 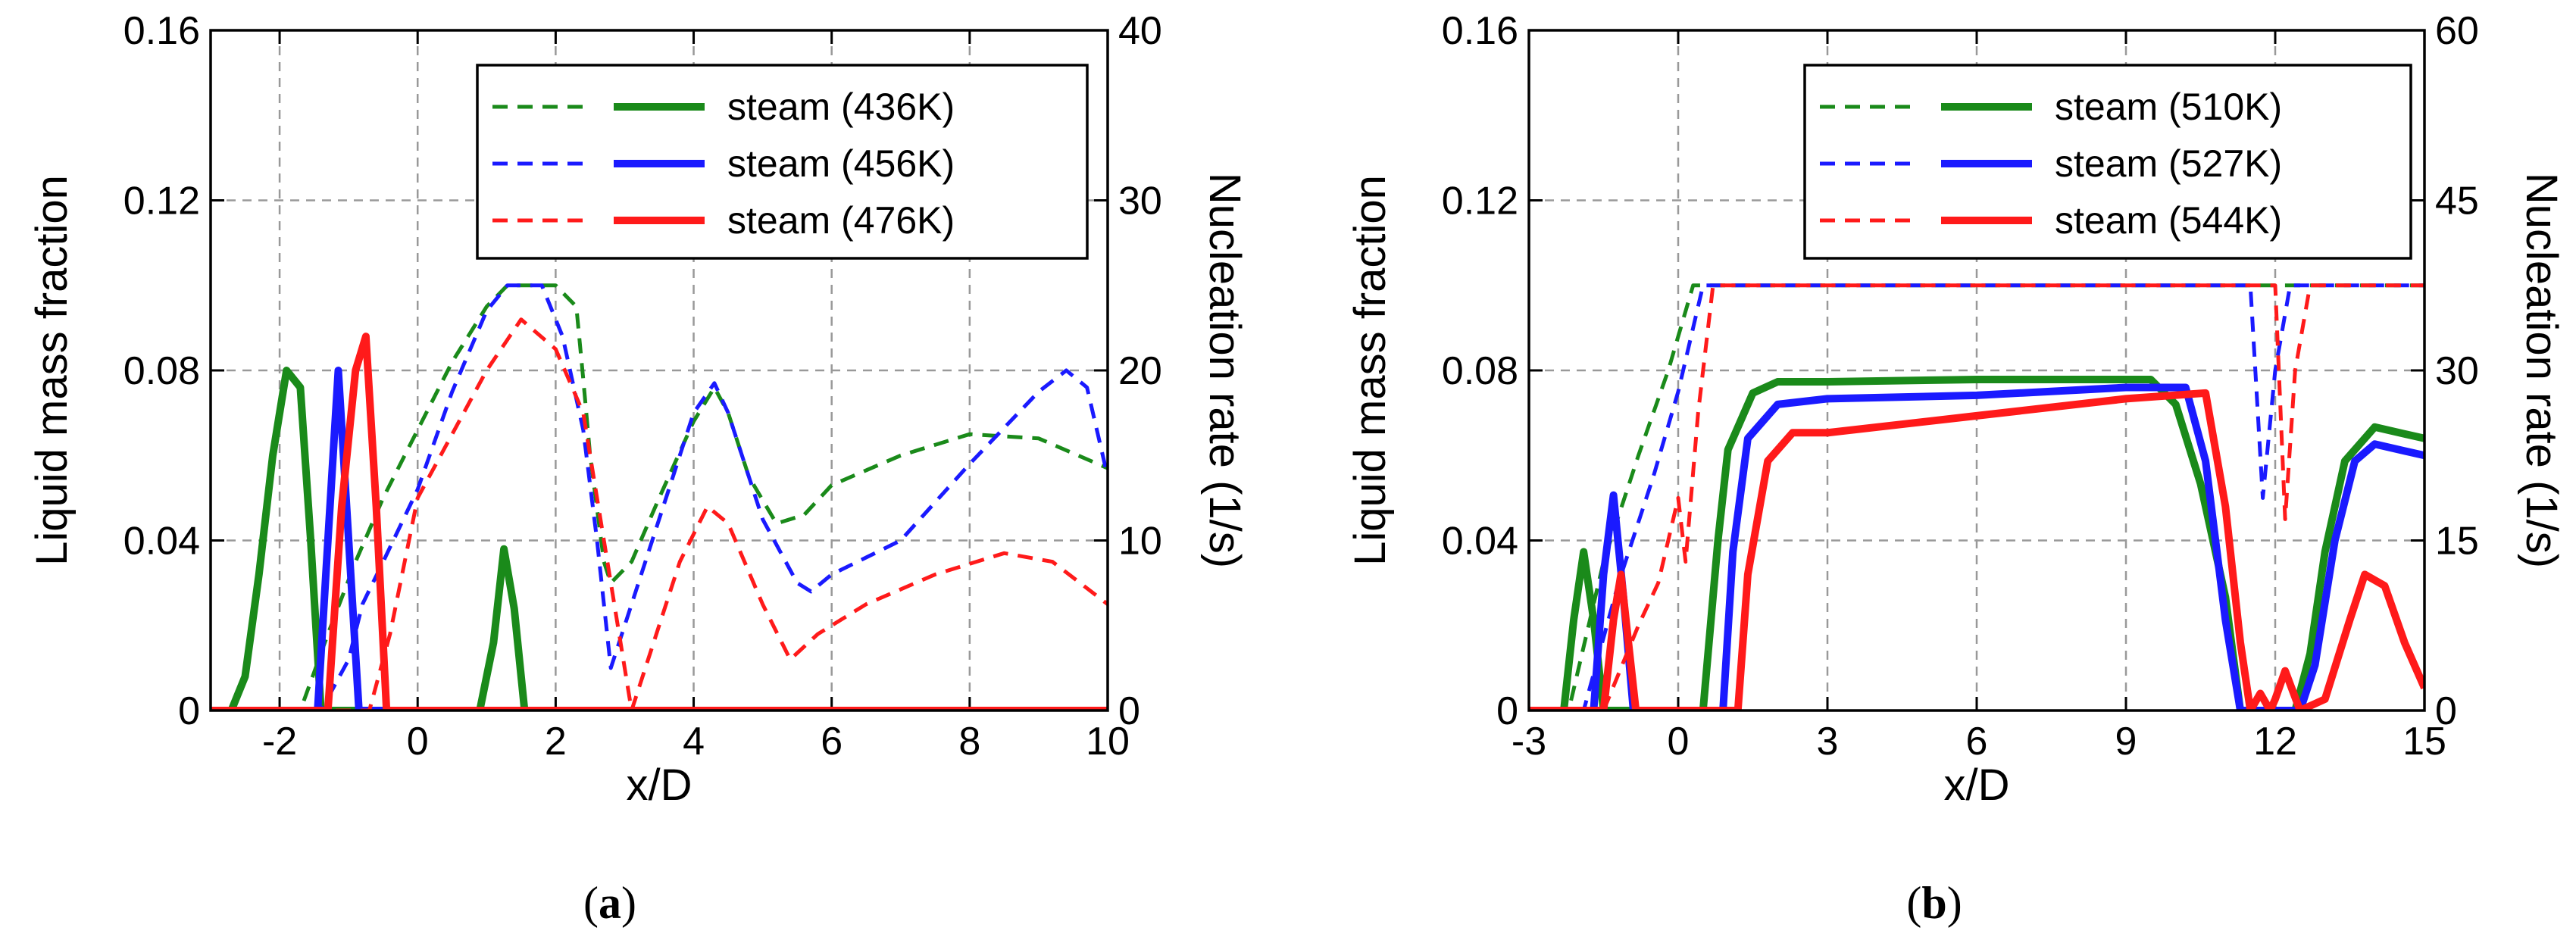 I want to click on y-tick-label-right: 60, so click(x=2457, y=31).